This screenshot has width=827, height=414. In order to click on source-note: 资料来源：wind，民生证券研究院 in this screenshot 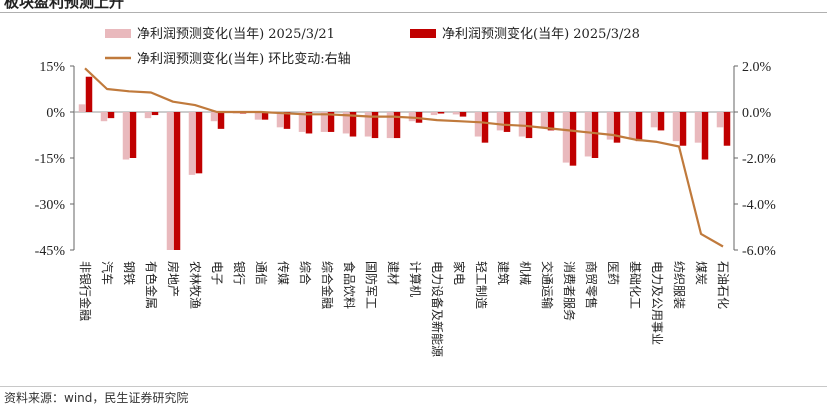, I will do `click(96, 398)`.